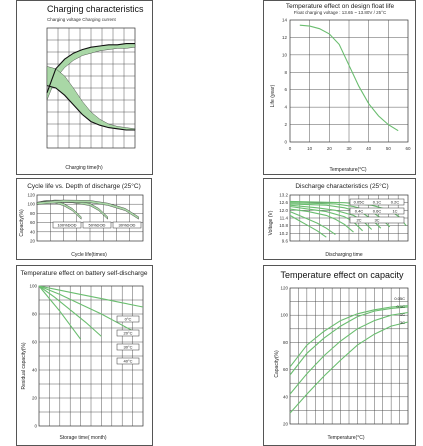 This screenshot has width=423, height=446. What do you see at coordinates (285, 37) in the screenshot?
I see `tick-label: 12` at bounding box center [285, 37].